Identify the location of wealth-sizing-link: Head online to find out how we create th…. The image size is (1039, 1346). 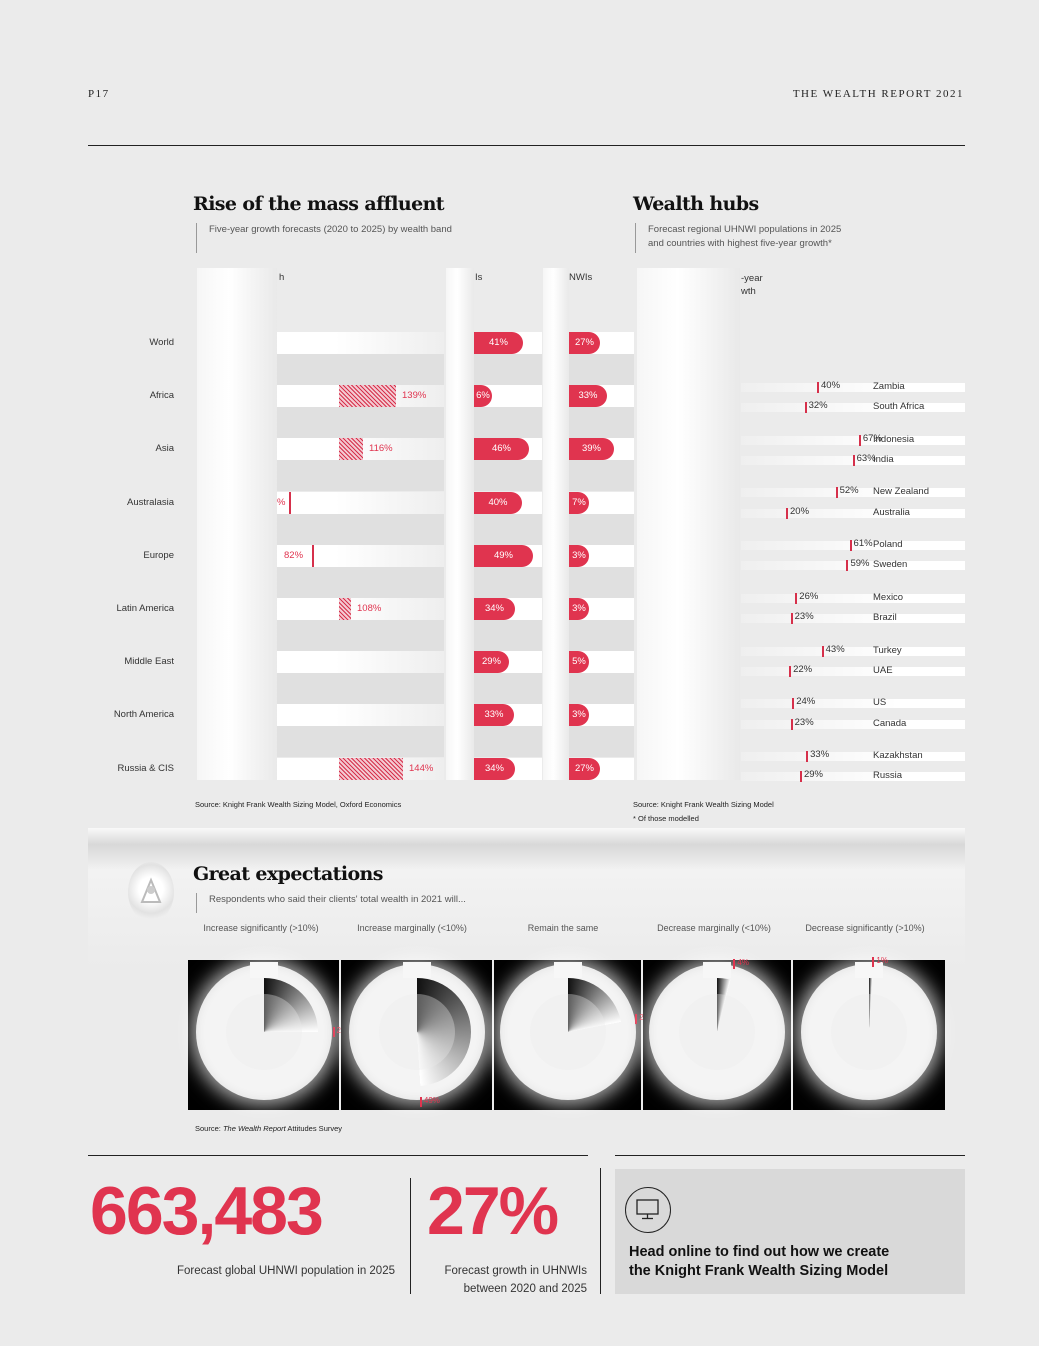
(790, 1231).